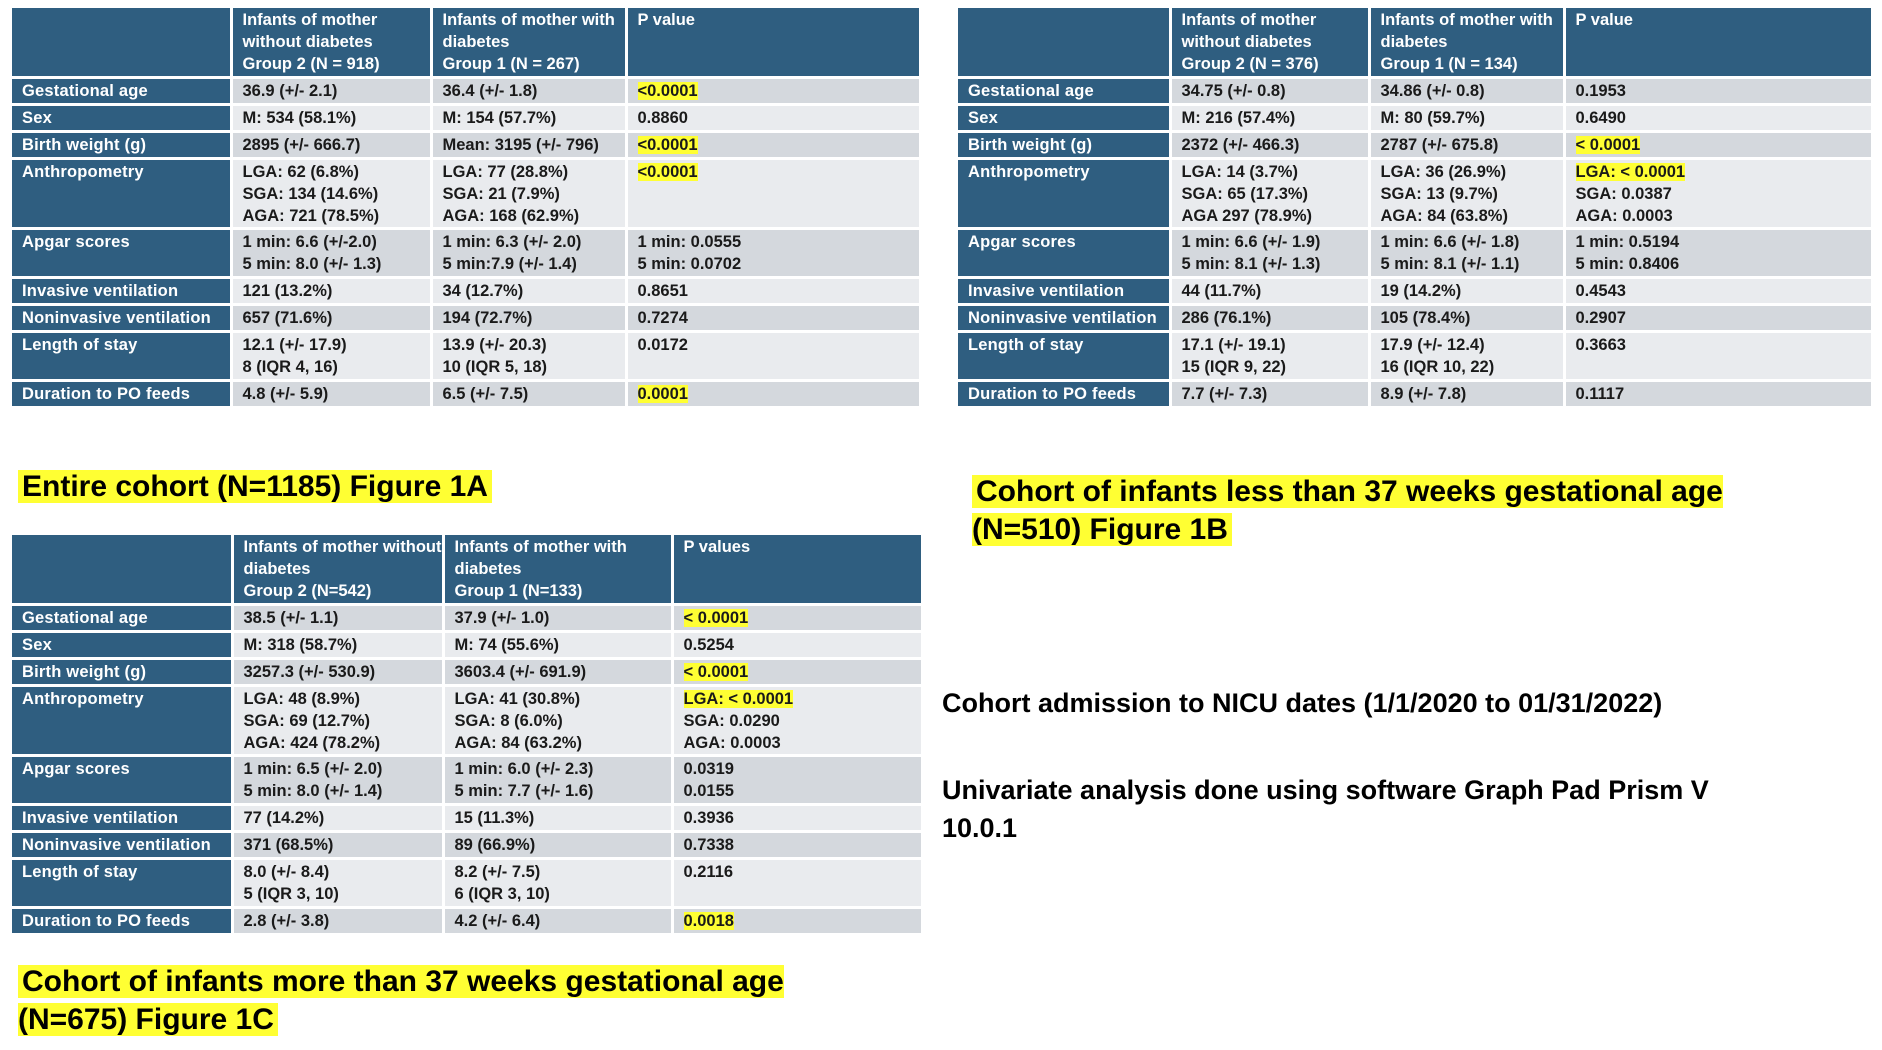  I want to click on cell-line: AGA: 721 (78.5%), so click(311, 215).